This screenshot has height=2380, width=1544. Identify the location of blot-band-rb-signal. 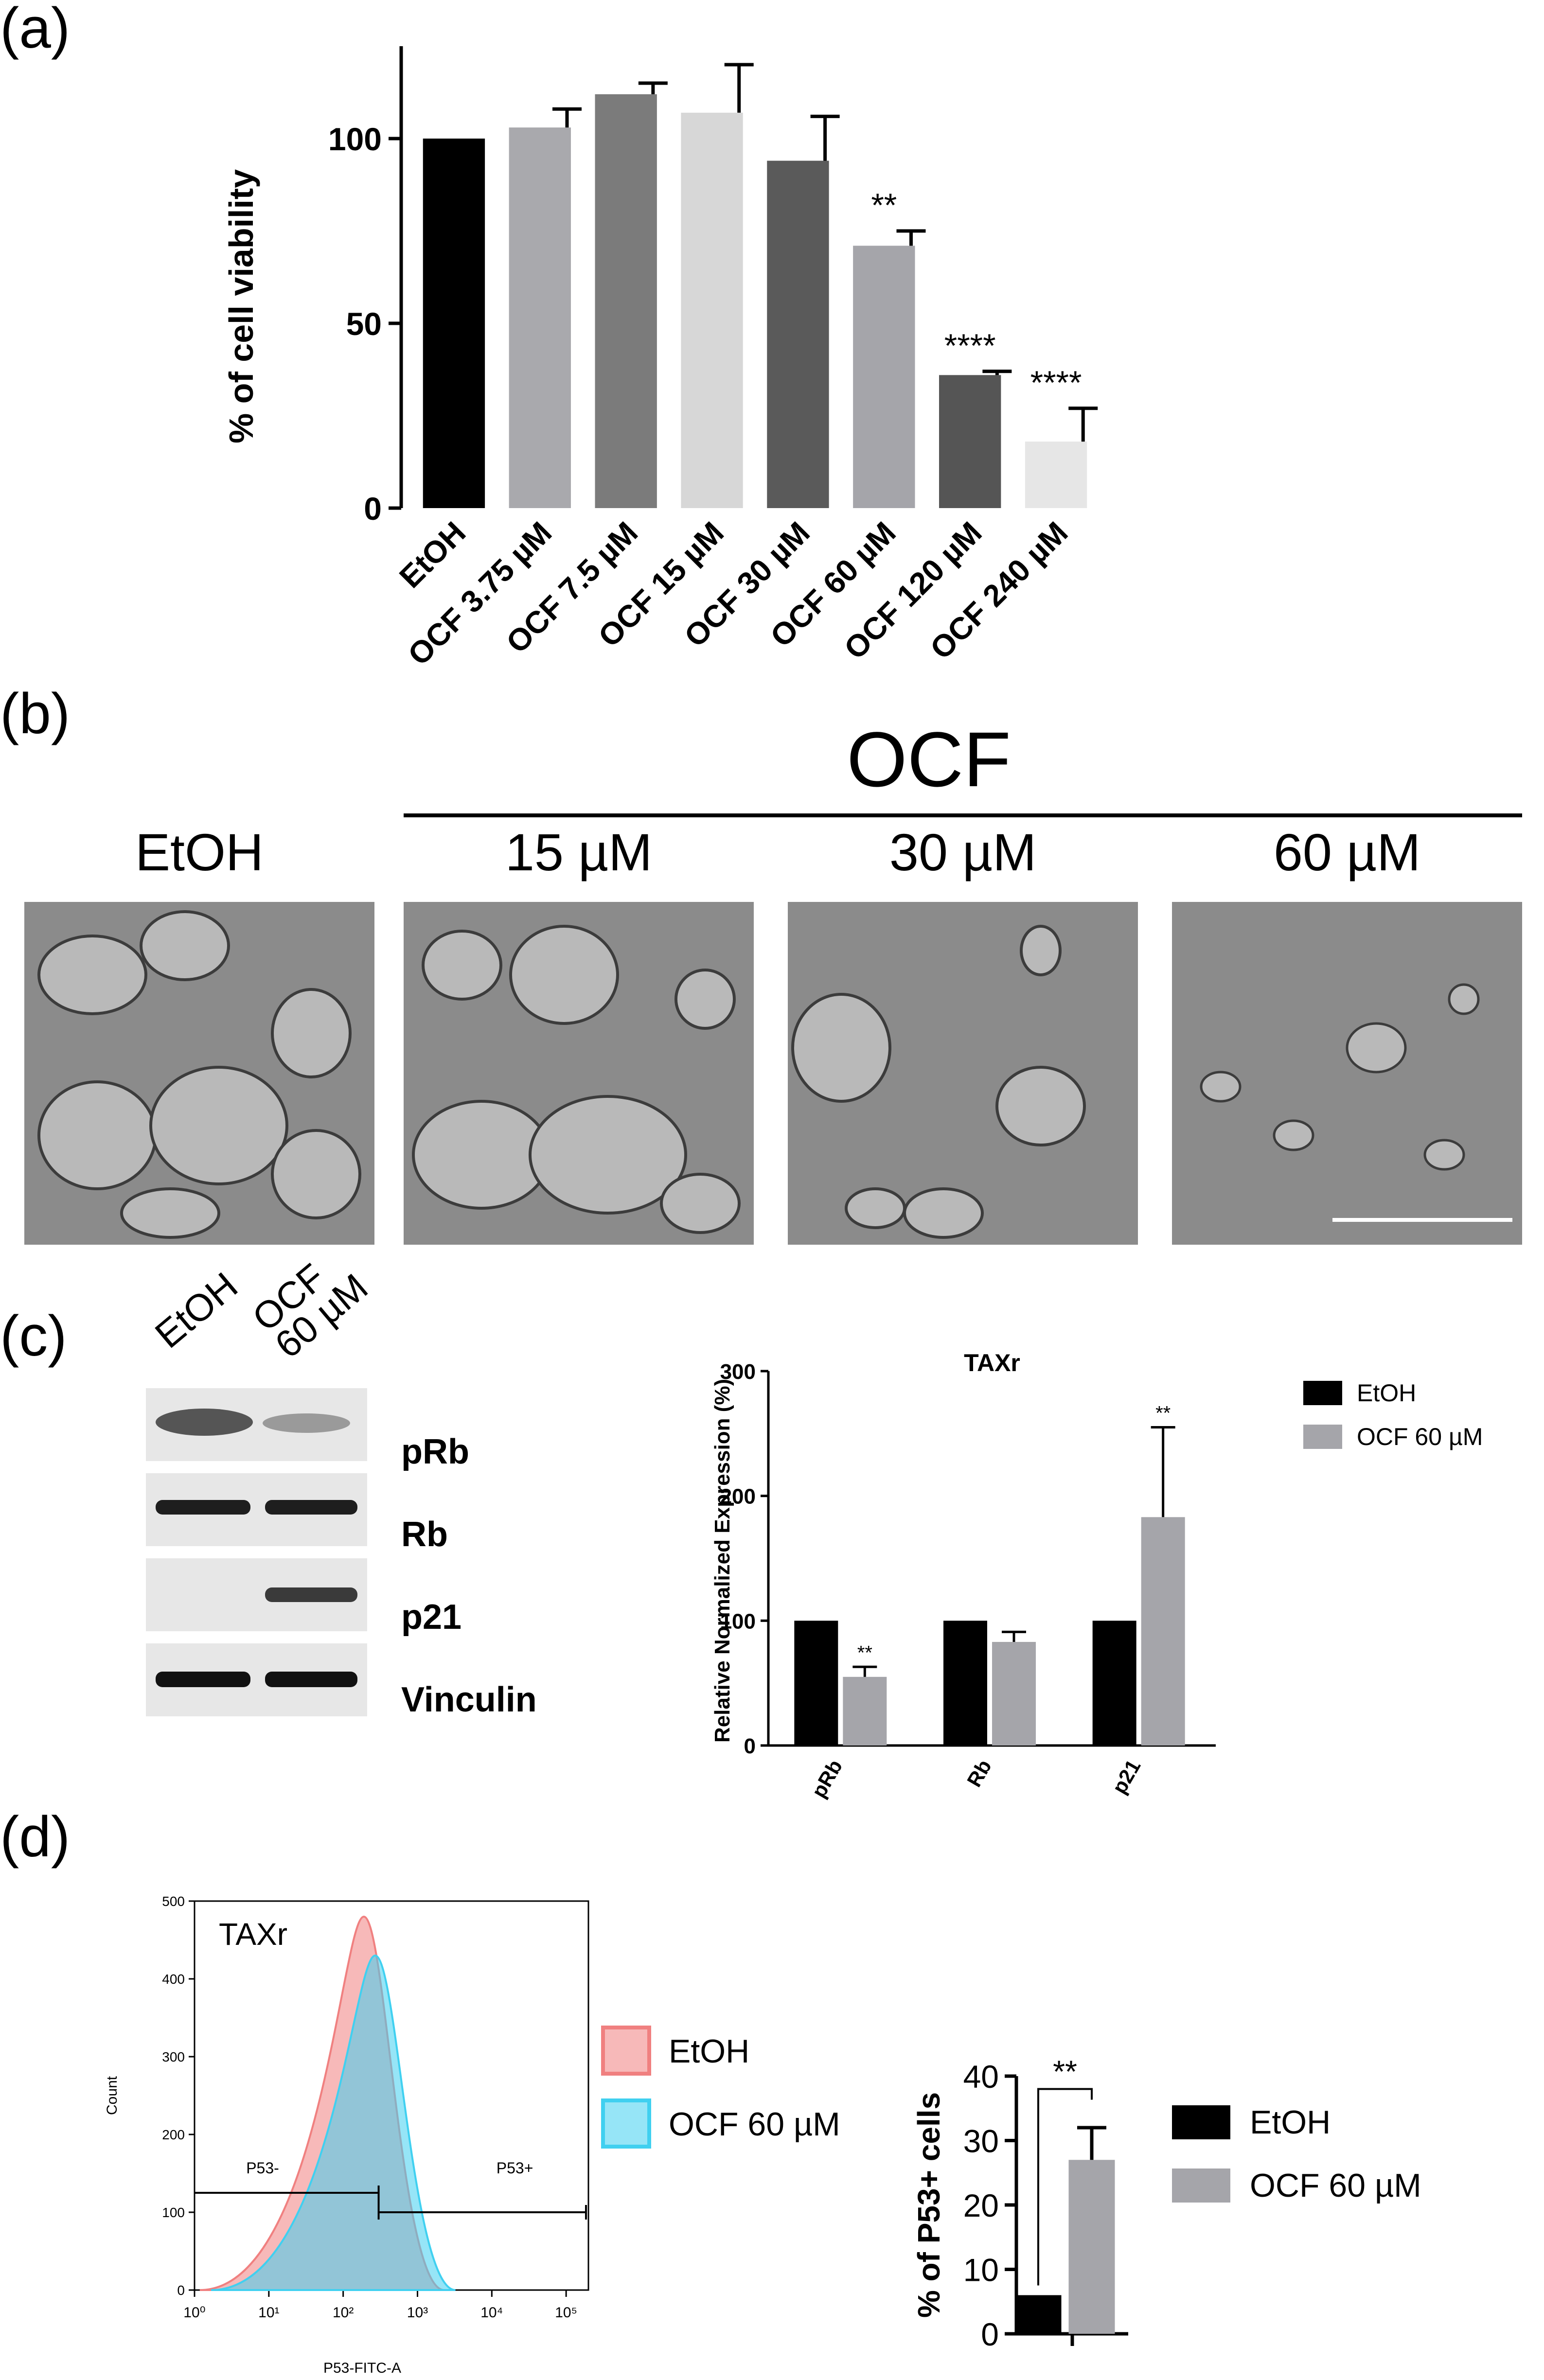
(257, 1507).